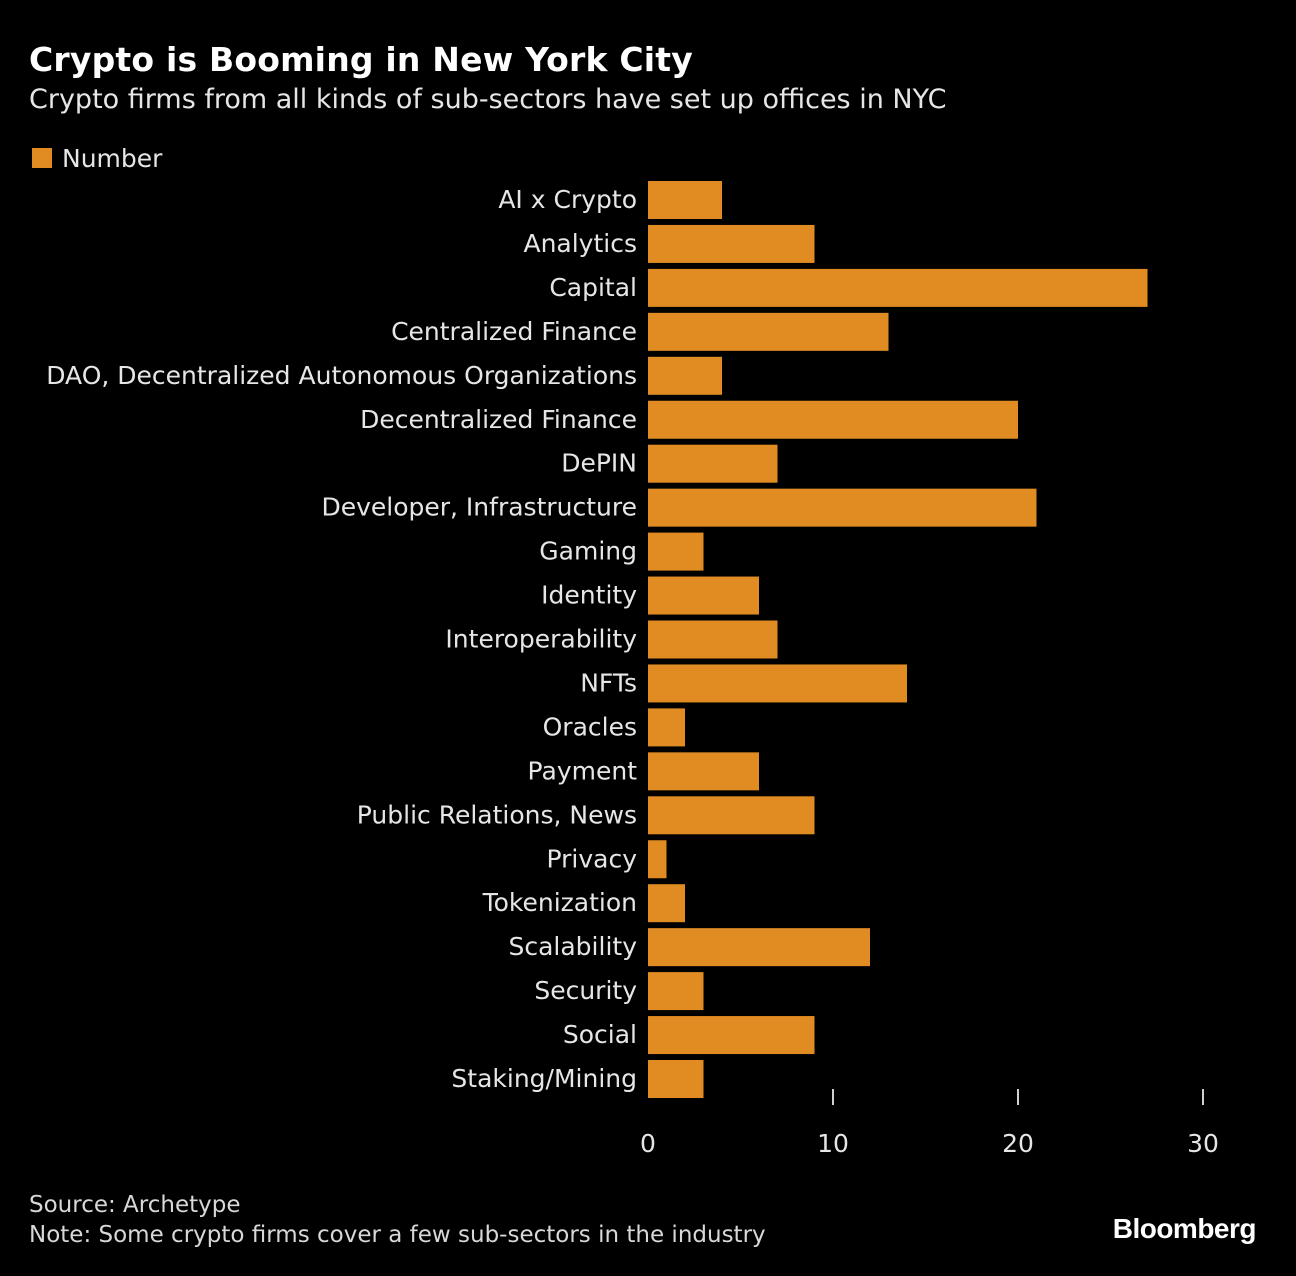  Describe the element at coordinates (588, 551) in the screenshot. I see `category-label: Gaming` at that location.